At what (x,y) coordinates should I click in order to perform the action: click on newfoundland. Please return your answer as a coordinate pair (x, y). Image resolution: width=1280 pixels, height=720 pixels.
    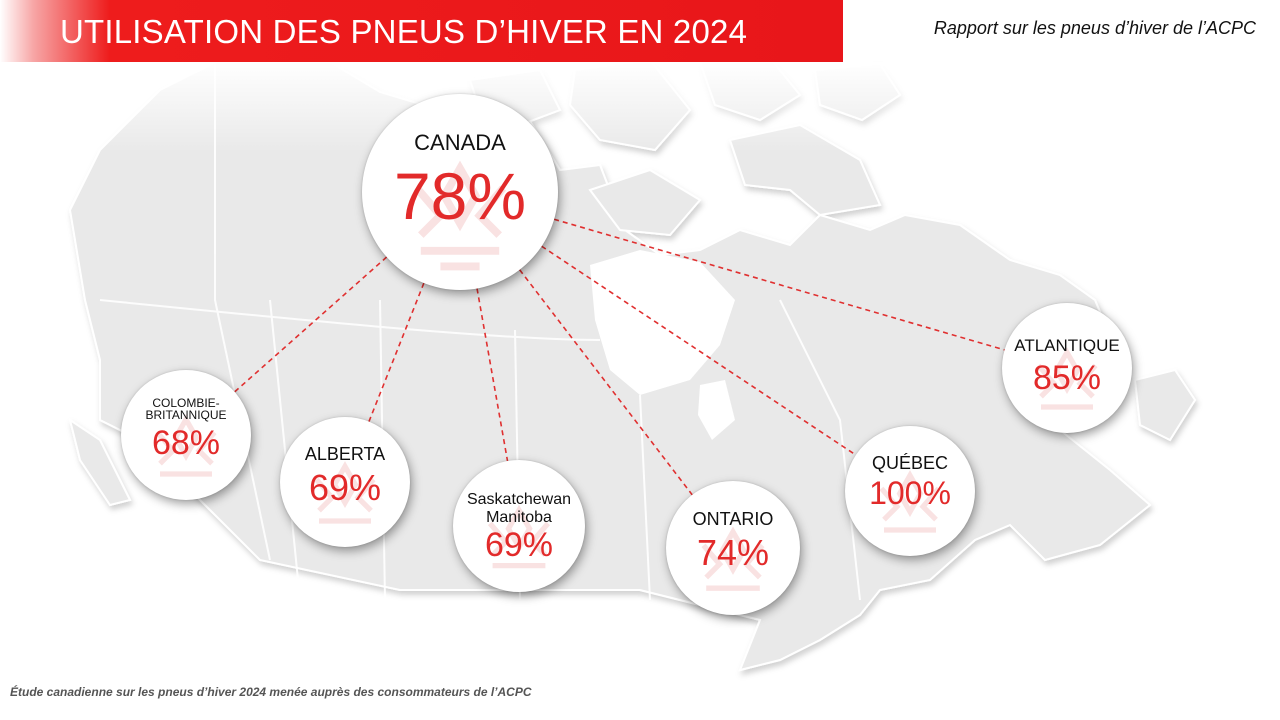
    Looking at the image, I should click on (1165, 405).